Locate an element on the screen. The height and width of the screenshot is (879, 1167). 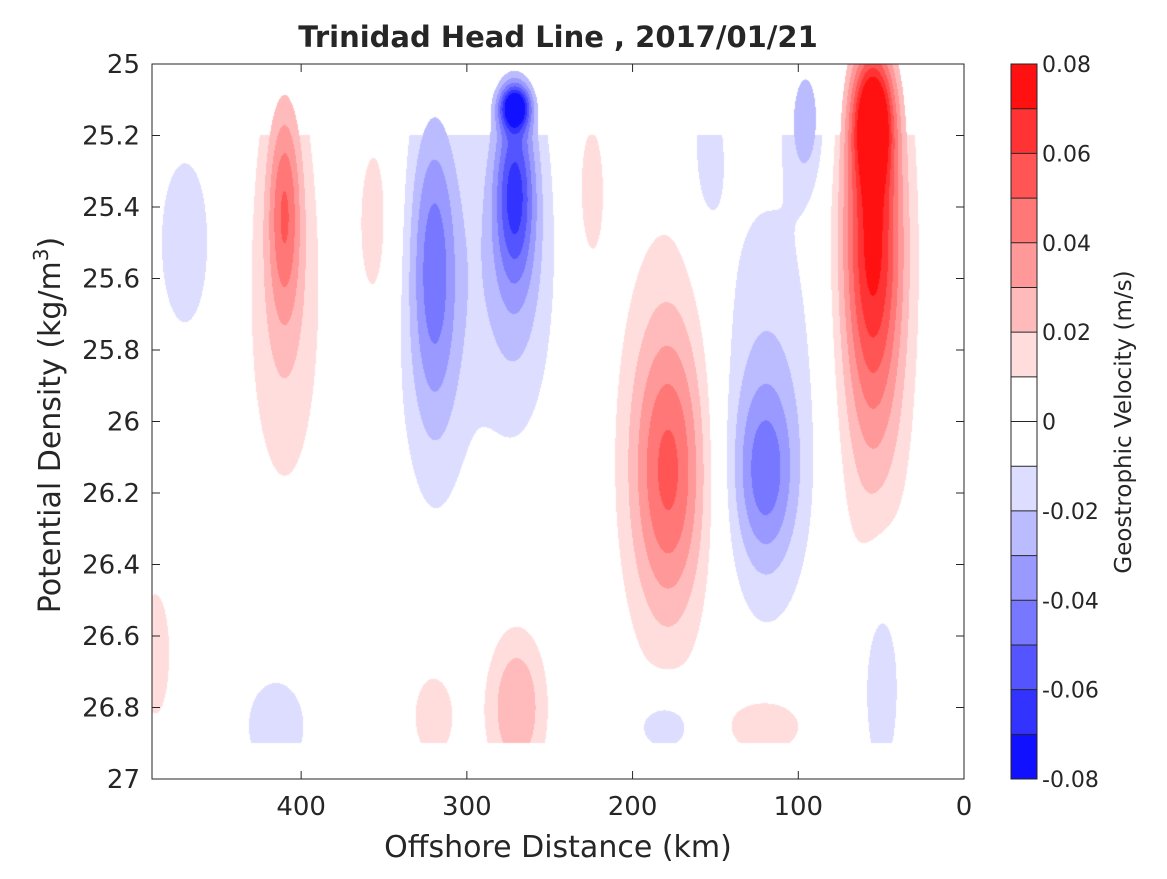
colorbar-tick-label: -0.02 is located at coordinates (1070, 512).